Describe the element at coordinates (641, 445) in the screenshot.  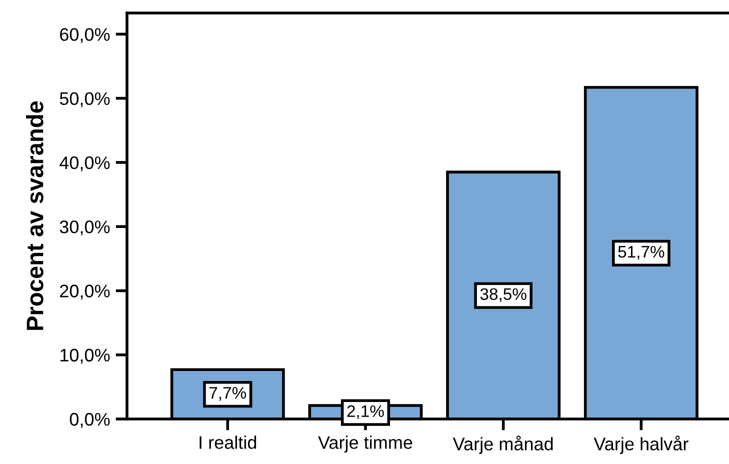
I see `x-tick-label: Varje halvår` at that location.